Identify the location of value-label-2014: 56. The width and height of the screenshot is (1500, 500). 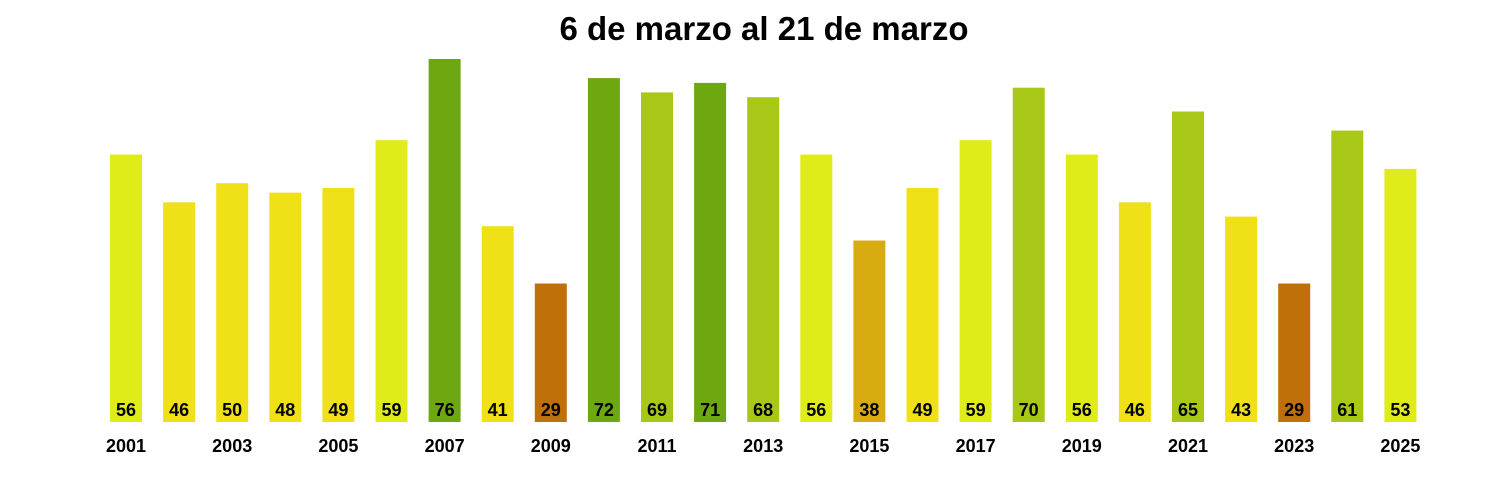
(816, 410).